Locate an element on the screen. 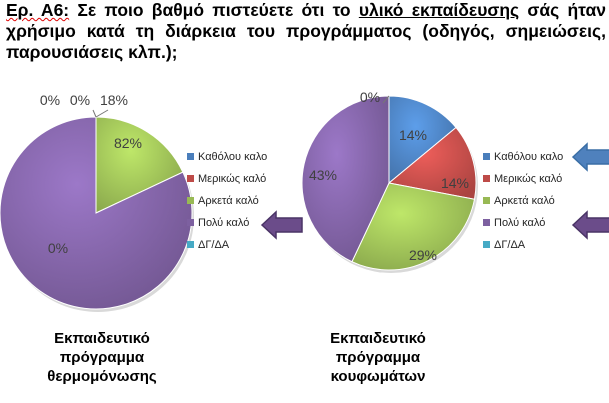  chart-2-legend-label: Πολύ καλό is located at coordinates (519, 223).